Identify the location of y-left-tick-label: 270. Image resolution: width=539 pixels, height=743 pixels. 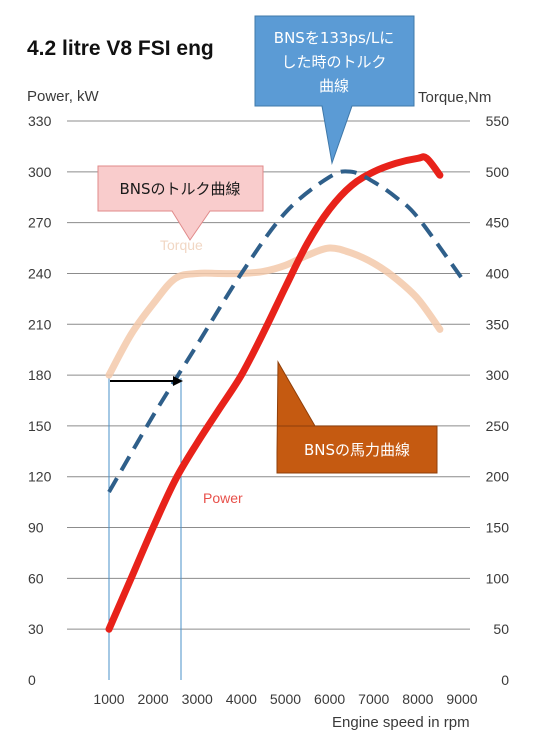
(40, 223).